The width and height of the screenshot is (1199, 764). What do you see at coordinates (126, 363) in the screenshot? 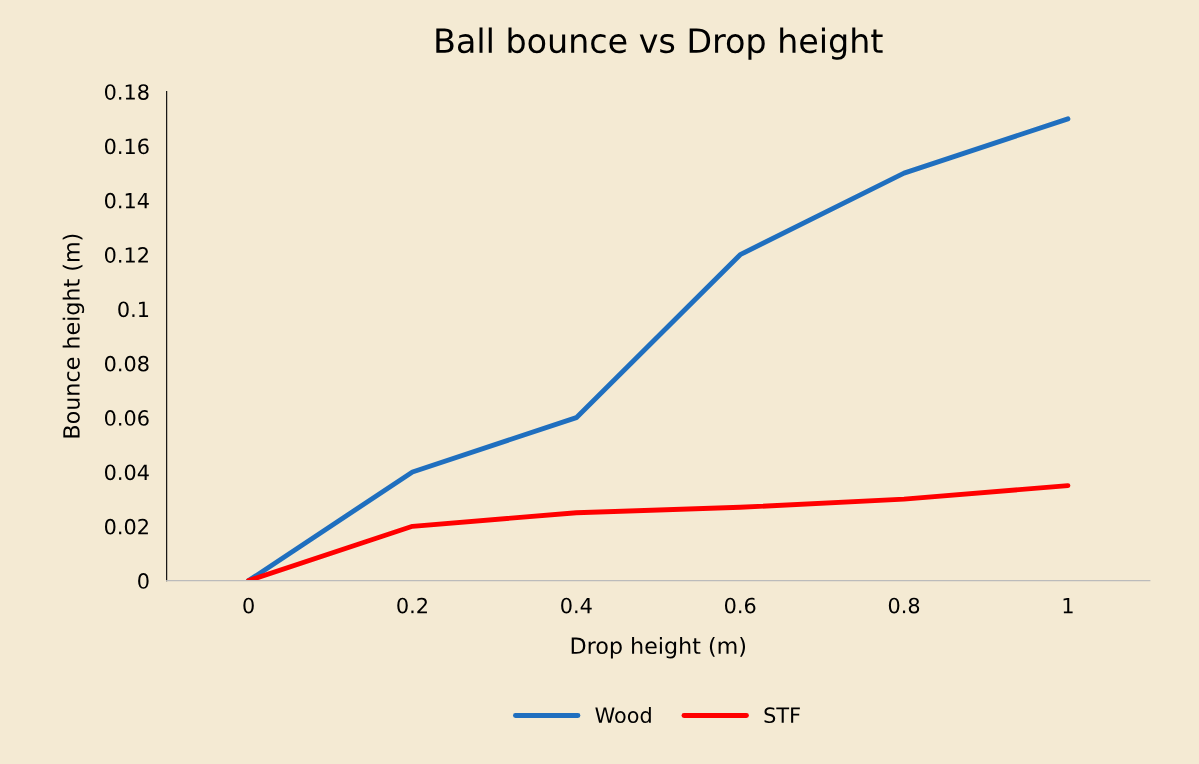
I see `y-tick-label: 0.08` at bounding box center [126, 363].